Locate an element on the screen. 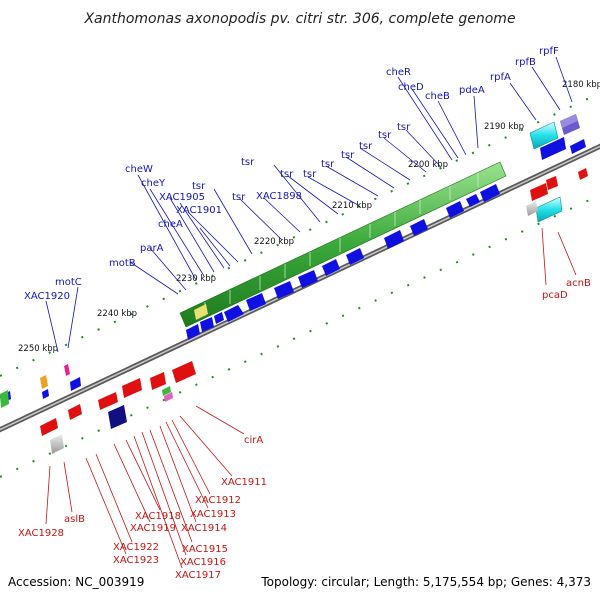 The image size is (600, 600). gene-label-xac1917: XAC1917 is located at coordinates (198, 575).